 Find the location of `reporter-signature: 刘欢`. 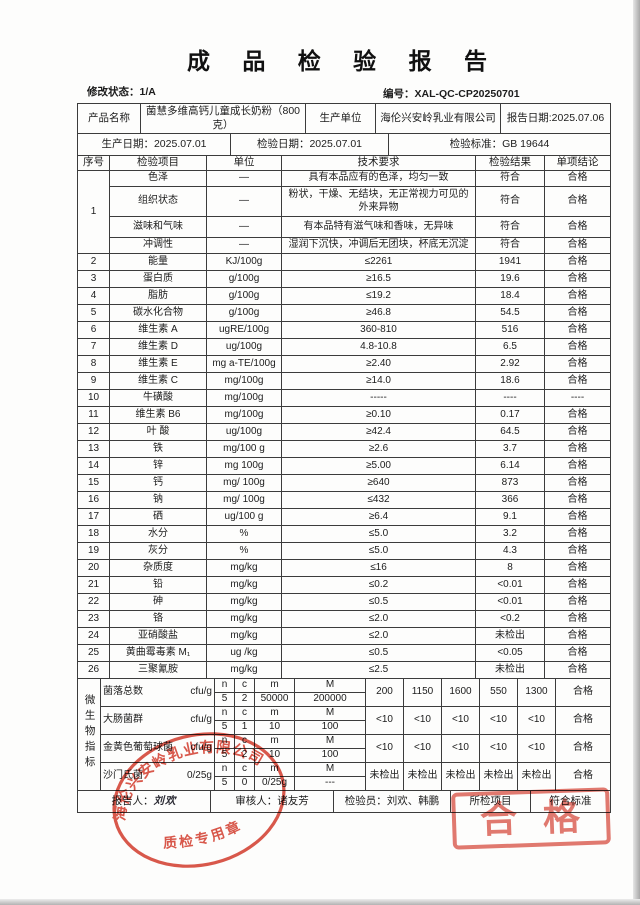

reporter-signature: 刘欢 is located at coordinates (165, 800).